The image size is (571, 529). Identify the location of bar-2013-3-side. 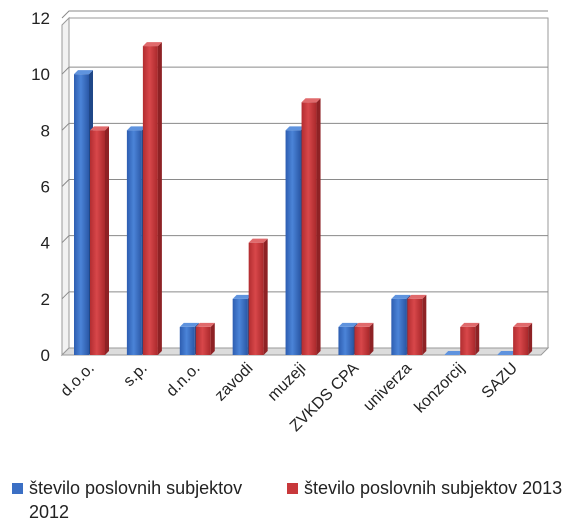
(265, 296).